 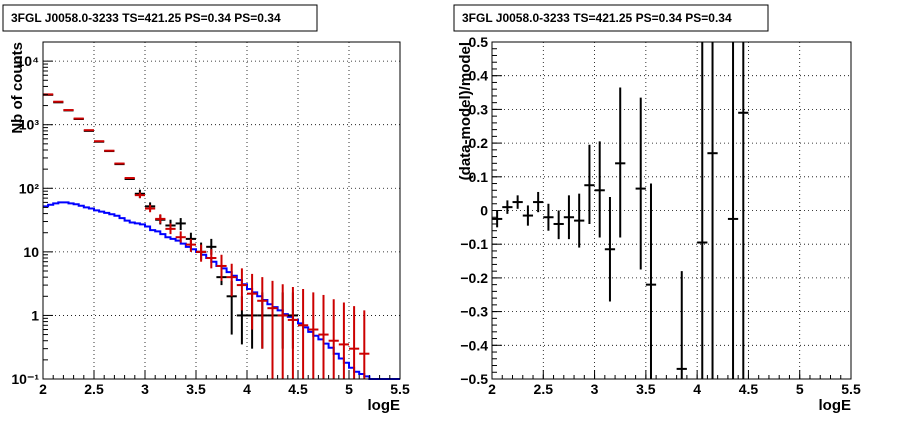 I want to click on y-tick-label: 0.1, so click(x=479, y=177).